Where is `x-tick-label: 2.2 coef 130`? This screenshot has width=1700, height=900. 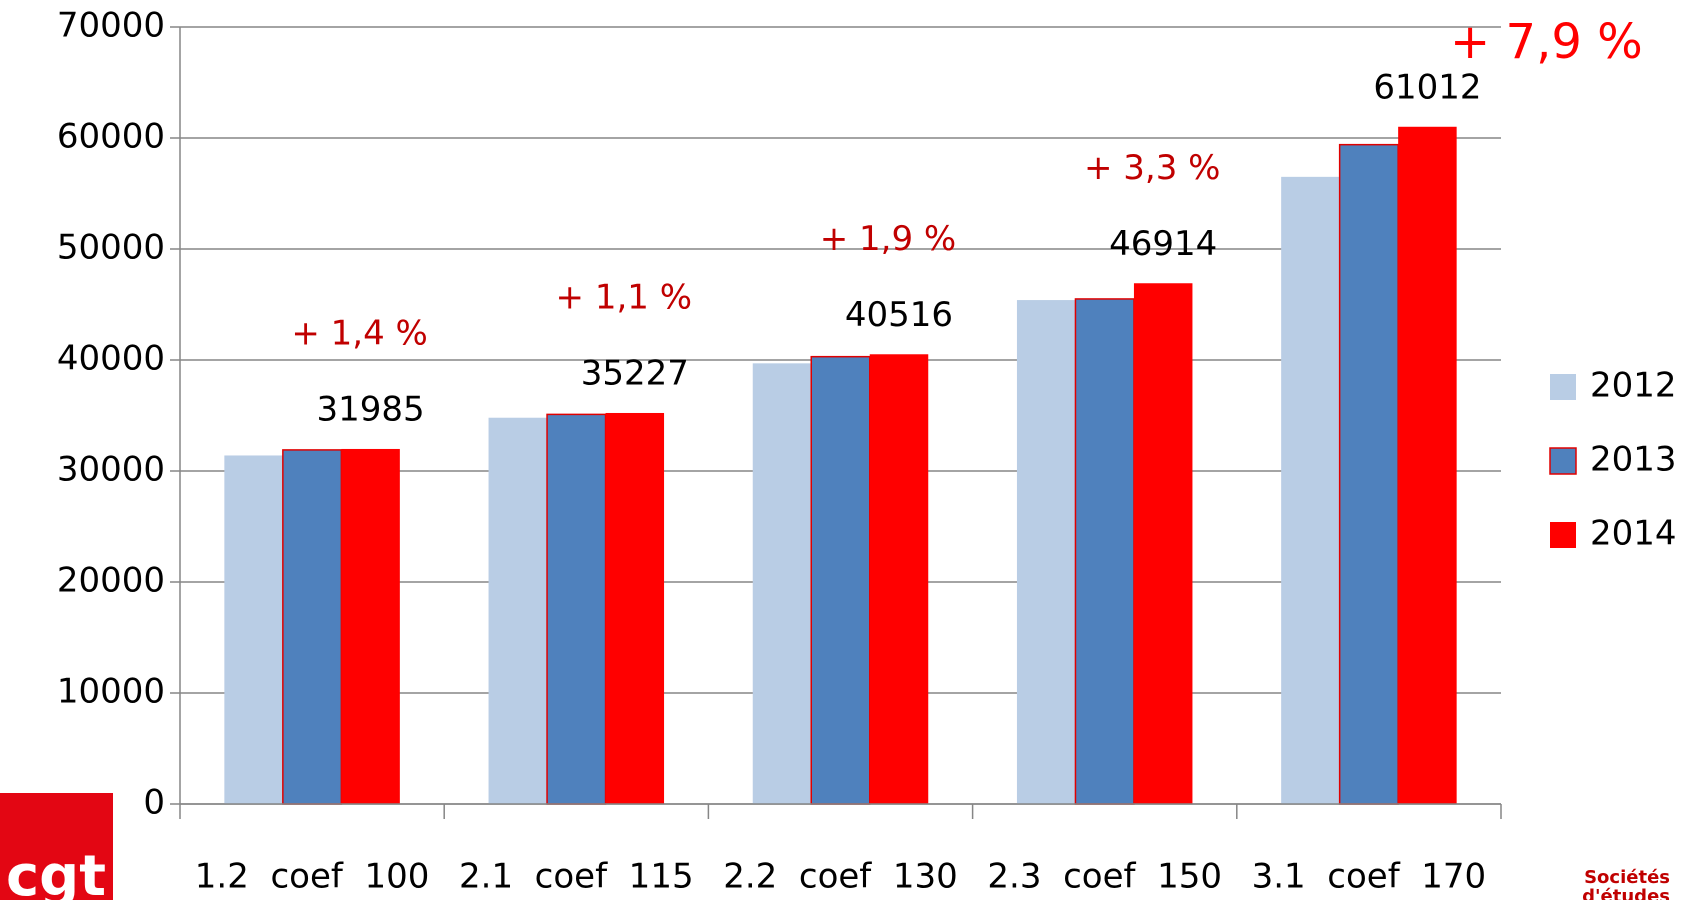
x-tick-label: 2.2 coef 130 is located at coordinates (840, 877).